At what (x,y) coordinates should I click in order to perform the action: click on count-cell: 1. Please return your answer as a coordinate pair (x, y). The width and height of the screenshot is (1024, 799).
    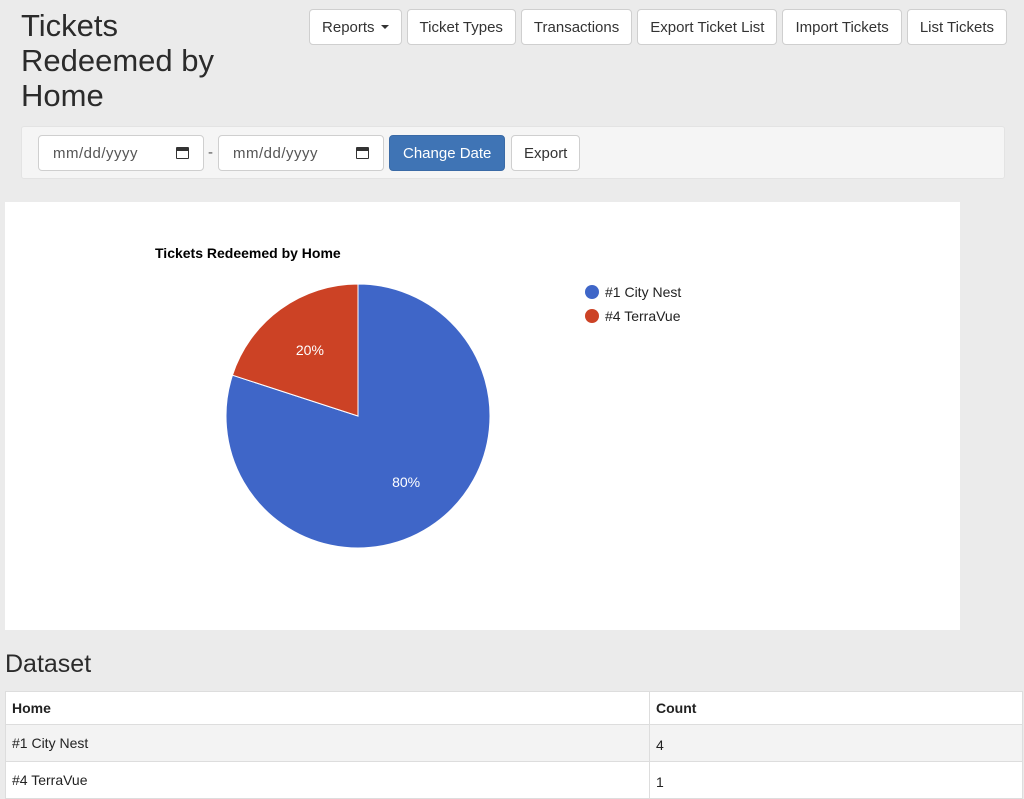
    Looking at the image, I should click on (836, 780).